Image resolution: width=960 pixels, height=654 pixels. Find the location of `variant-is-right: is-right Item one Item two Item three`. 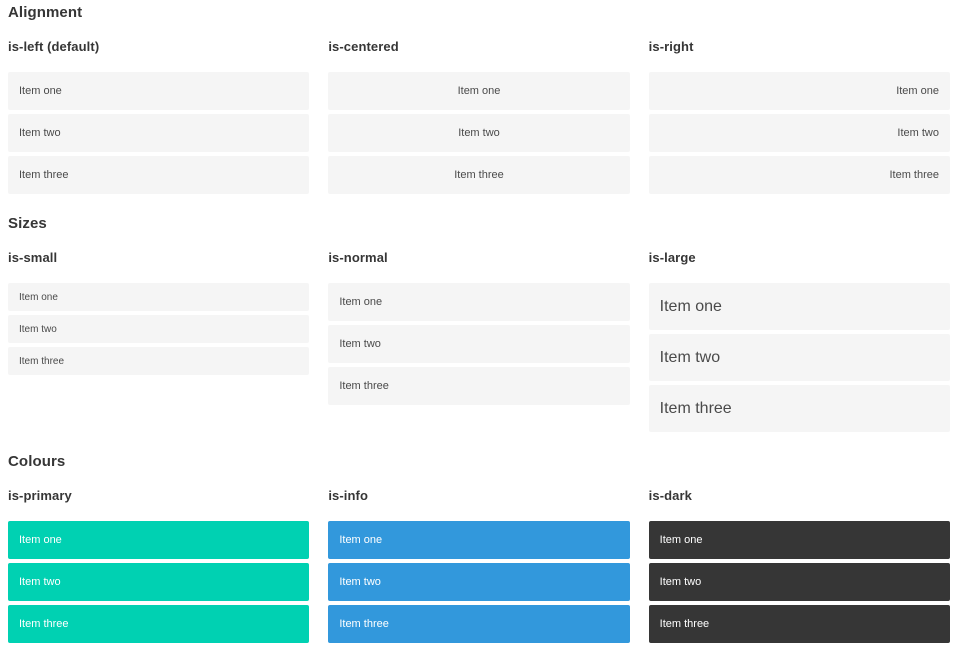

variant-is-right: is-right Item one Item two Item three is located at coordinates (799, 116).